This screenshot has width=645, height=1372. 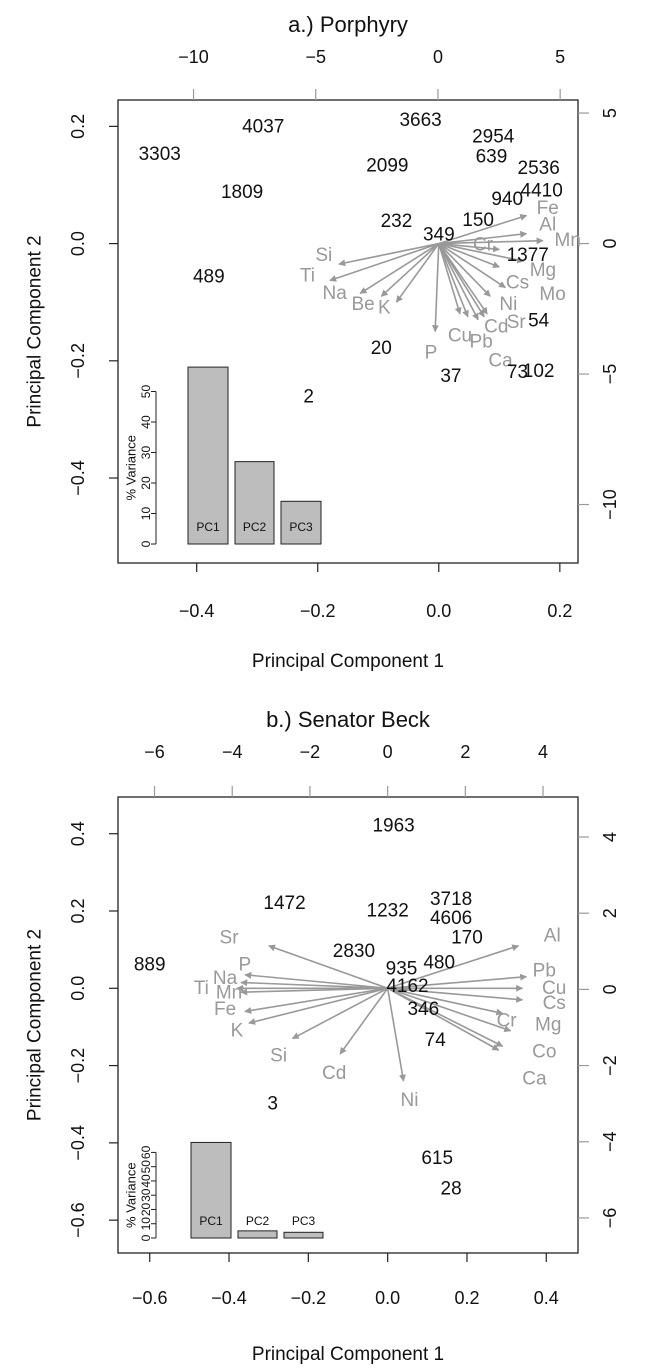 I want to click on sample-label: 150, so click(x=478, y=220).